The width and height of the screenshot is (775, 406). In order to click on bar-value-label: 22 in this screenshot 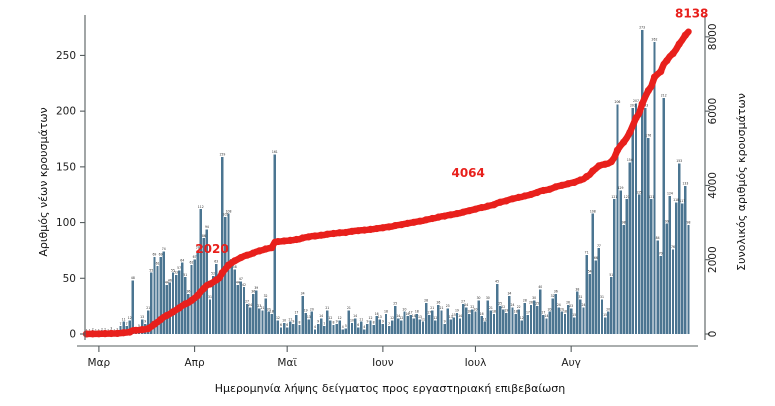, I will do `click(503, 307)`.